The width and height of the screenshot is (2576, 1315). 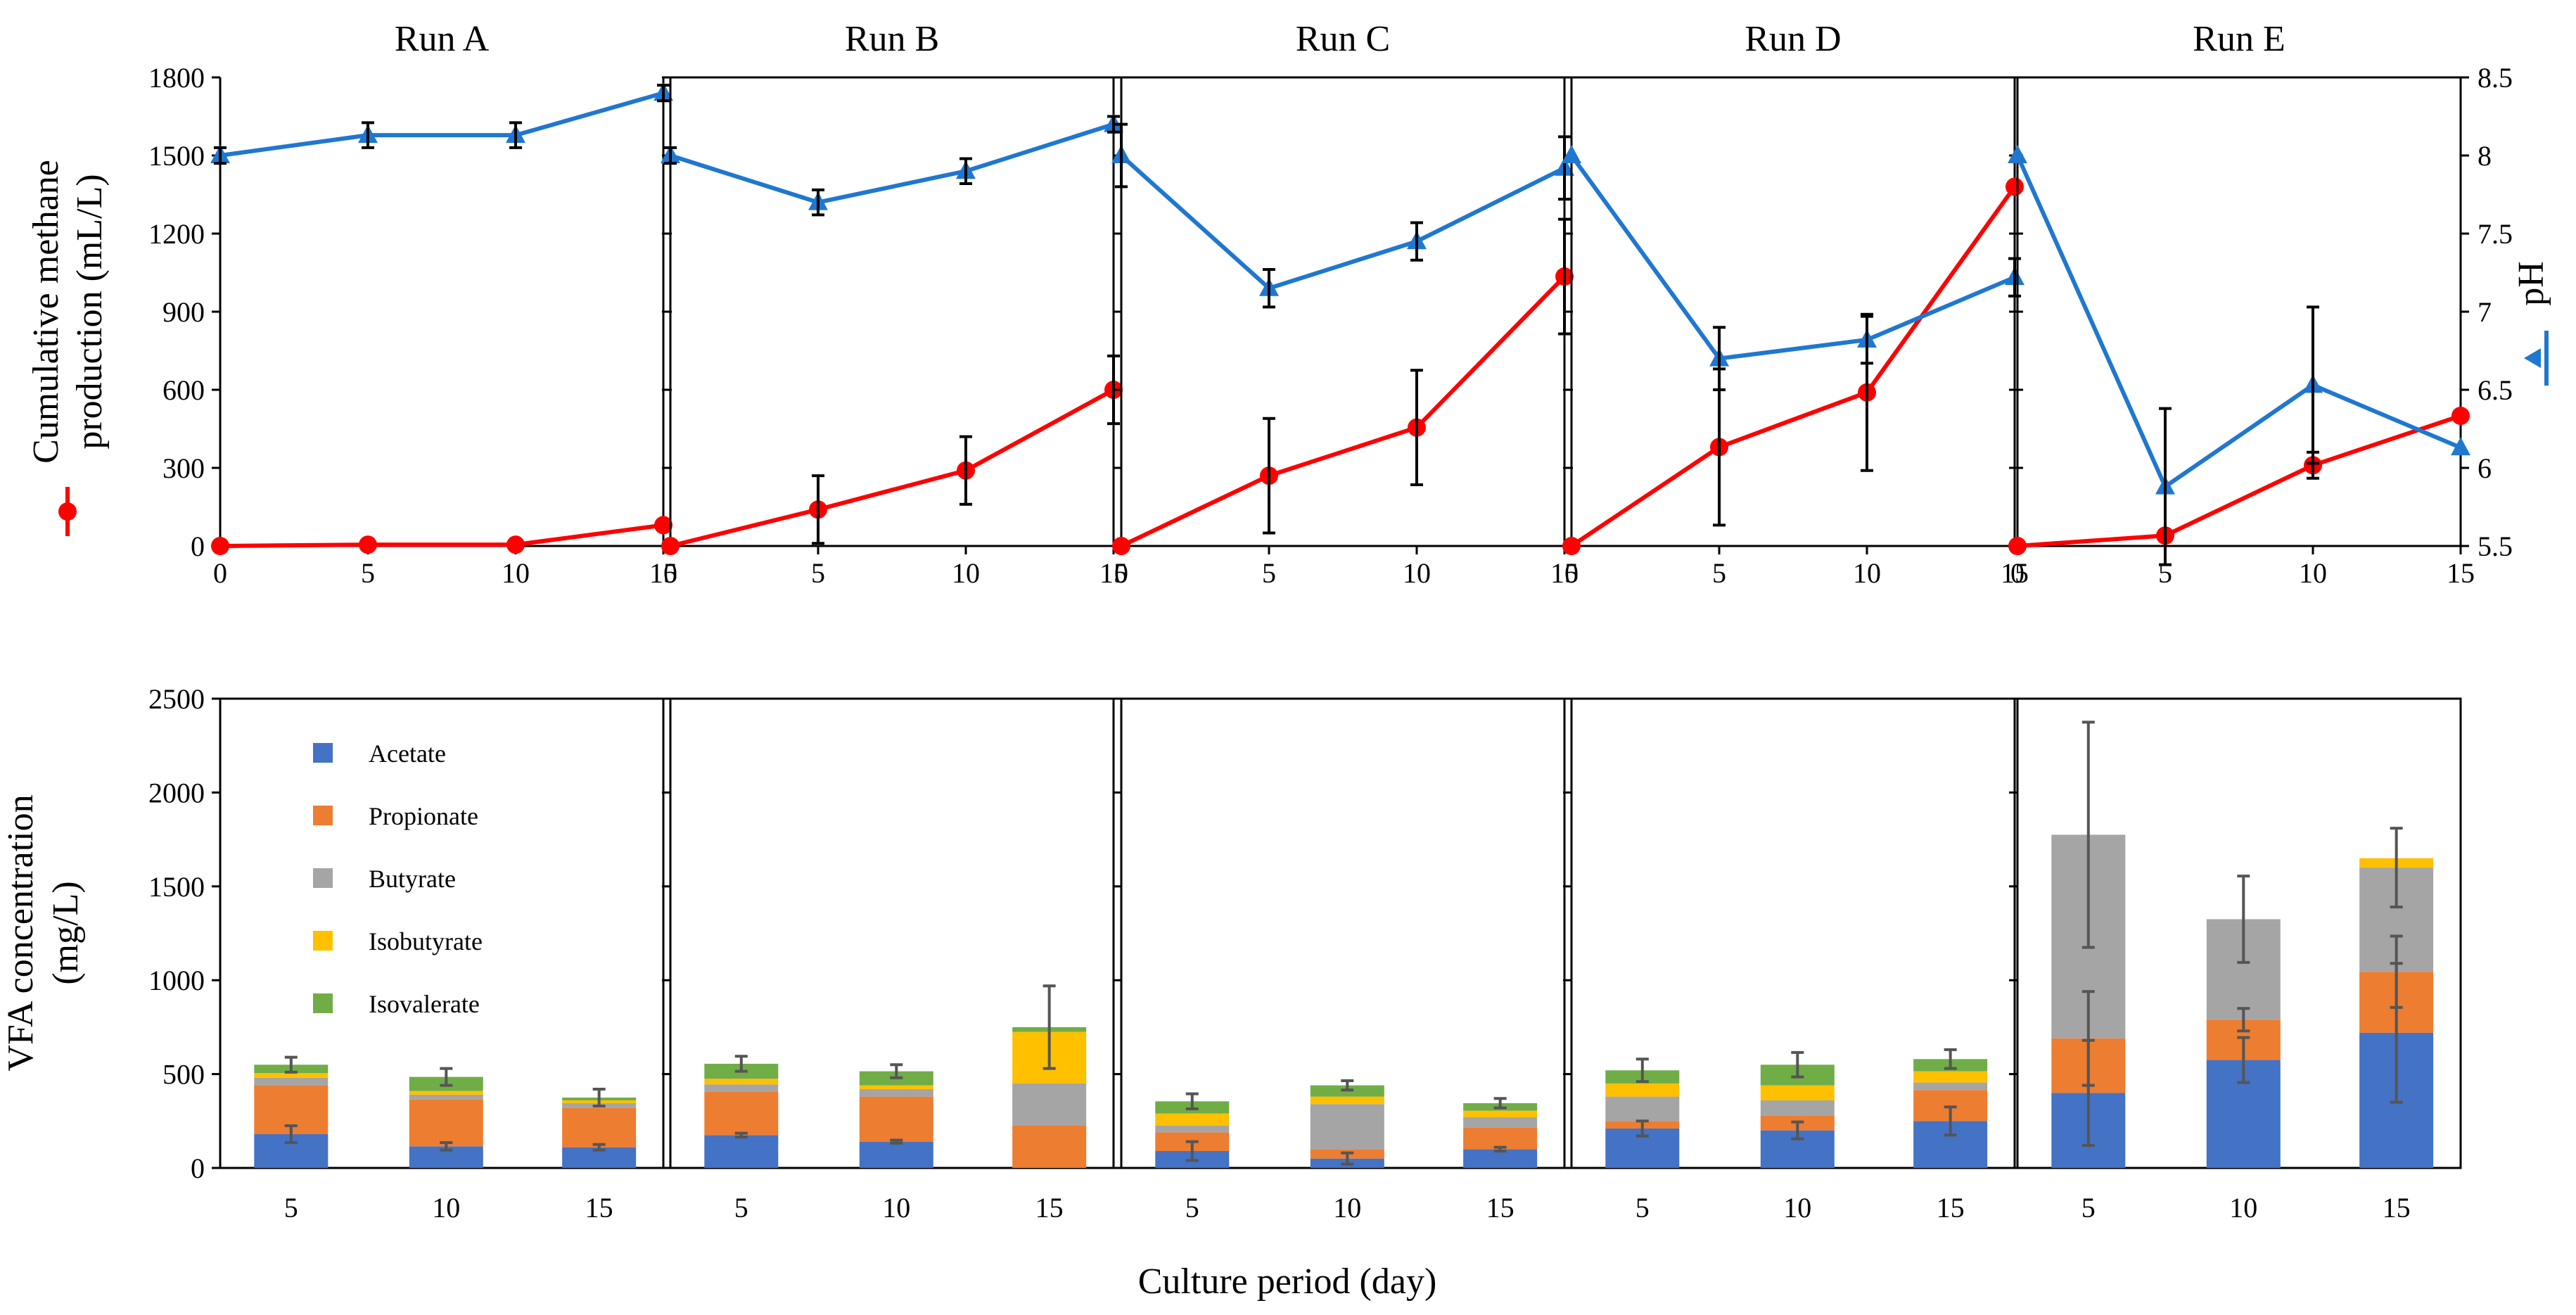 What do you see at coordinates (2531, 283) in the screenshot?
I see `ph-axis-title: pH` at bounding box center [2531, 283].